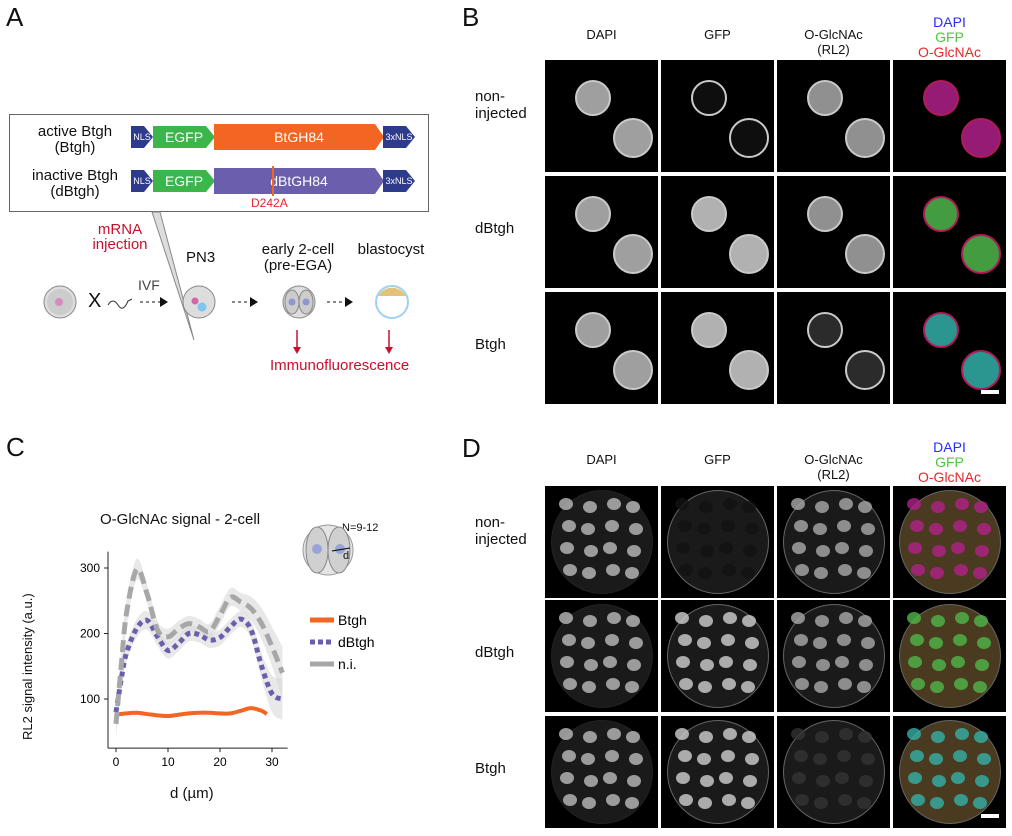 This screenshot has width=1012, height=836. Describe the element at coordinates (199, 302) in the screenshot. I see `zygote-icon` at that location.